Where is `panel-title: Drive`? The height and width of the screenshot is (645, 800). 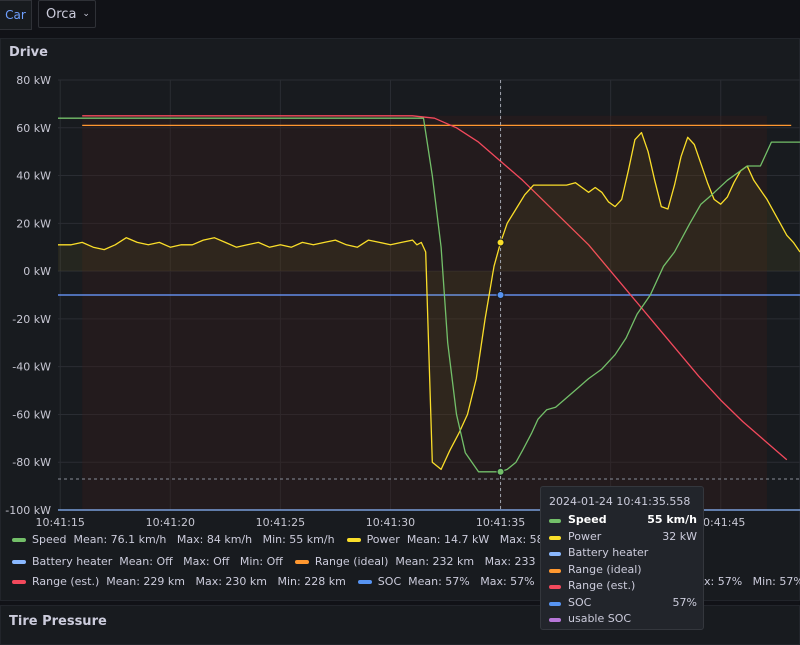 panel-title: Drive is located at coordinates (28, 52).